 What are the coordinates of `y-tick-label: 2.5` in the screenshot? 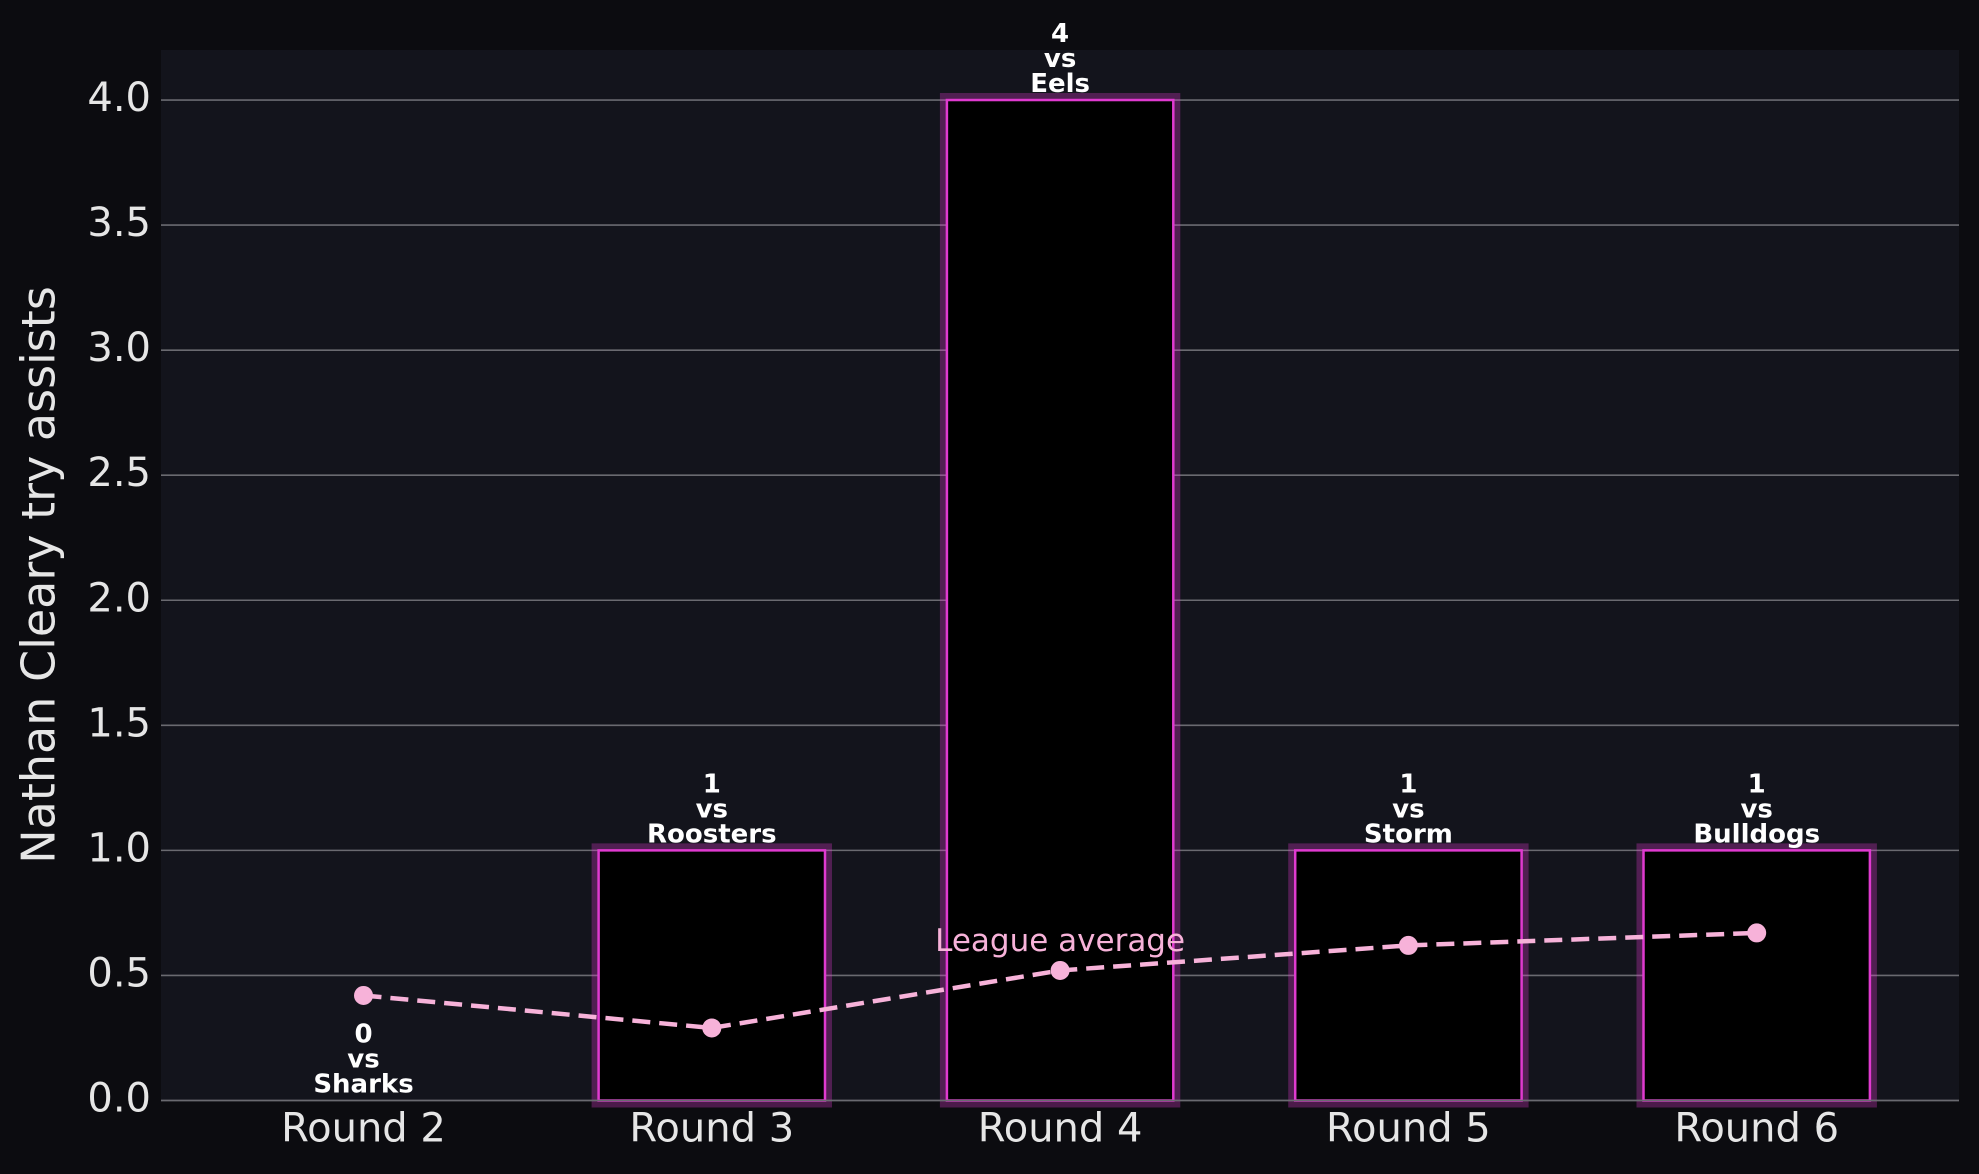 It's located at (119, 473).